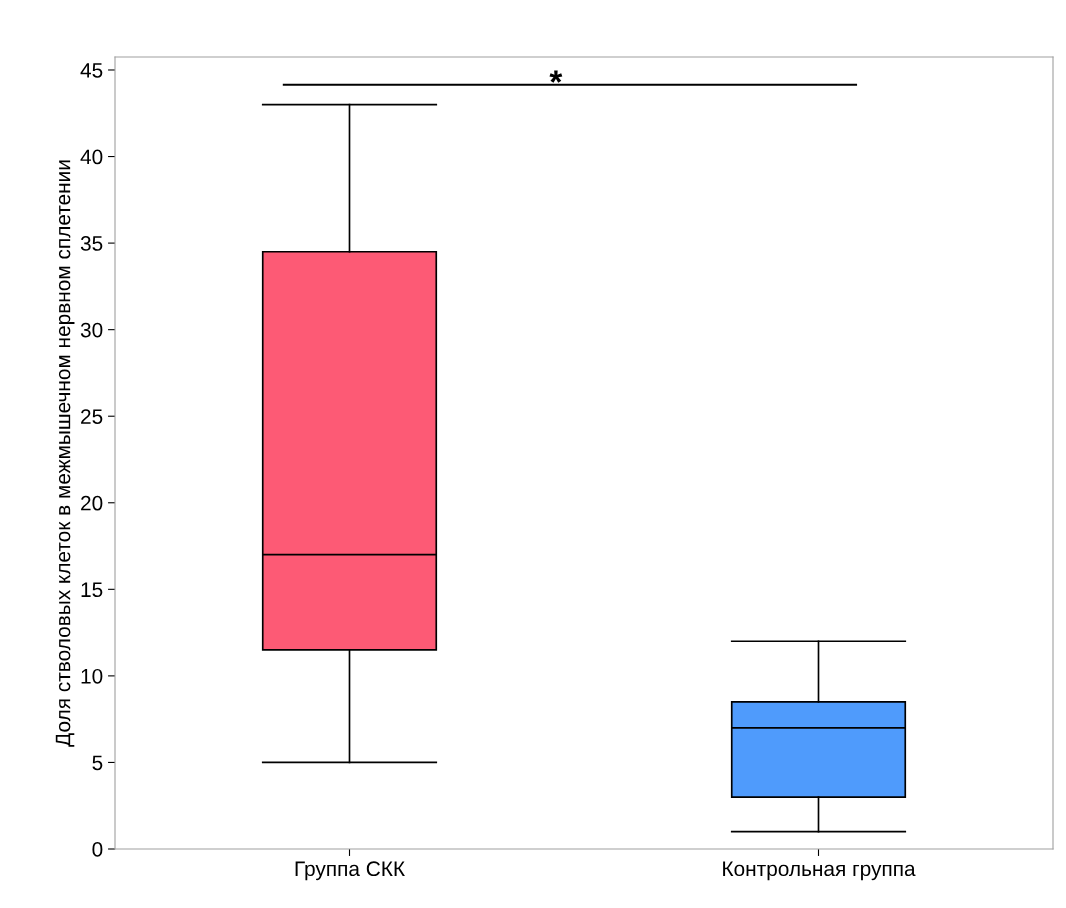  I want to click on x-tick-label: Группа СКК, so click(350, 871).